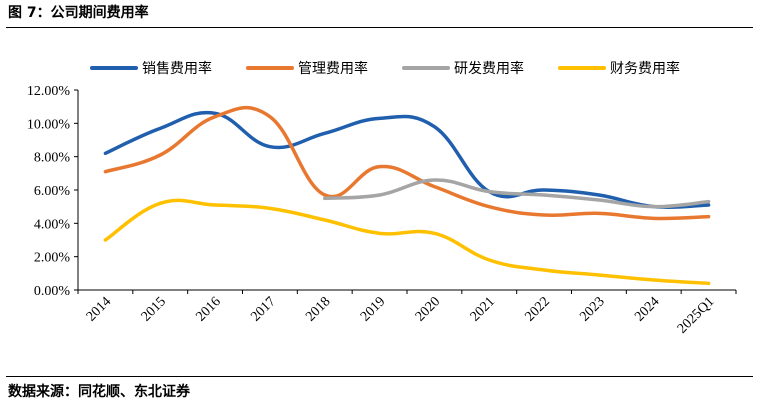 This screenshot has width=759, height=413. Describe the element at coordinates (49, 124) in the screenshot. I see `y-tick-label: 10.00%` at that location.